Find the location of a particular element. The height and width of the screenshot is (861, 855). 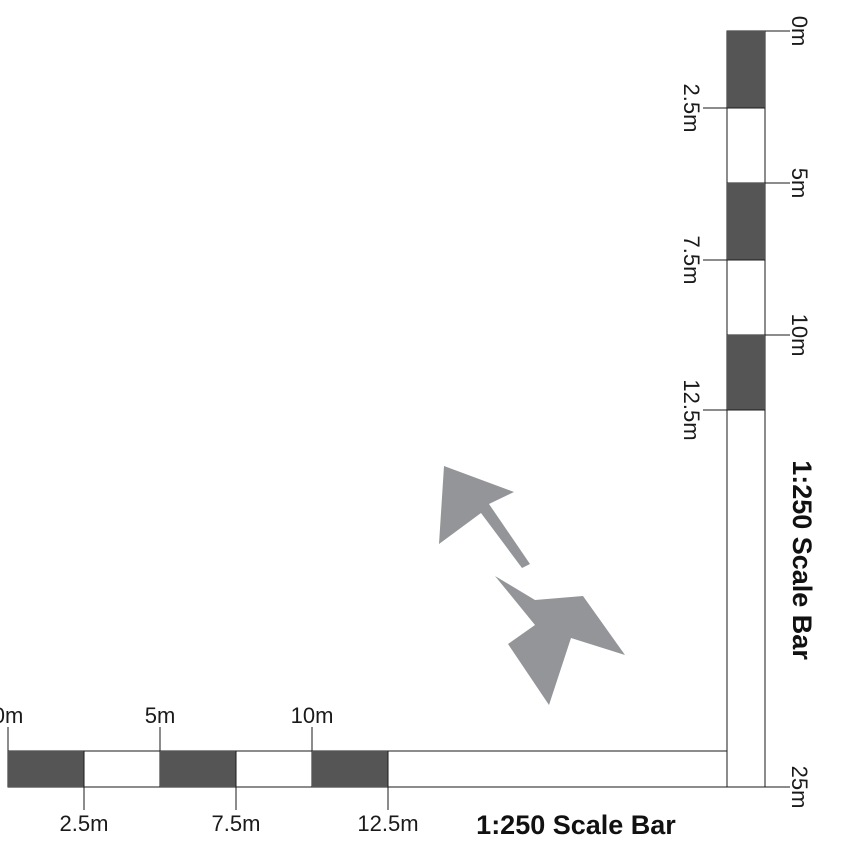

horizontal-segment-5-empty is located at coordinates (576, 769).